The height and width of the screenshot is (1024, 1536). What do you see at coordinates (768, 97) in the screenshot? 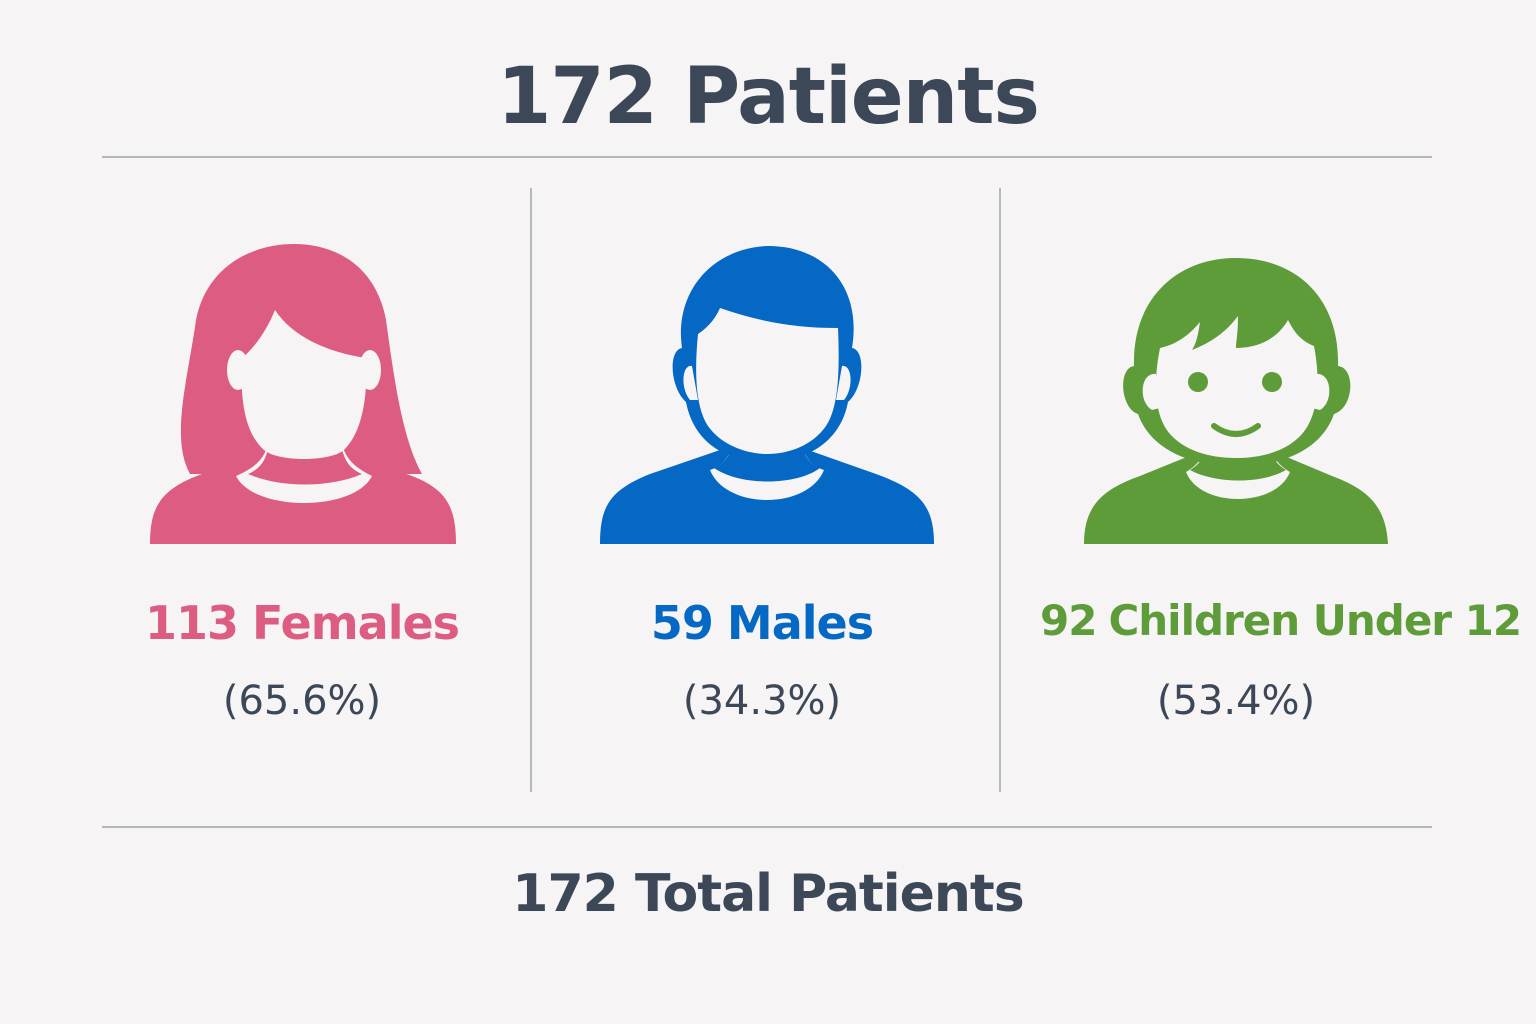
I see `page-title: 172 Patients` at bounding box center [768, 97].